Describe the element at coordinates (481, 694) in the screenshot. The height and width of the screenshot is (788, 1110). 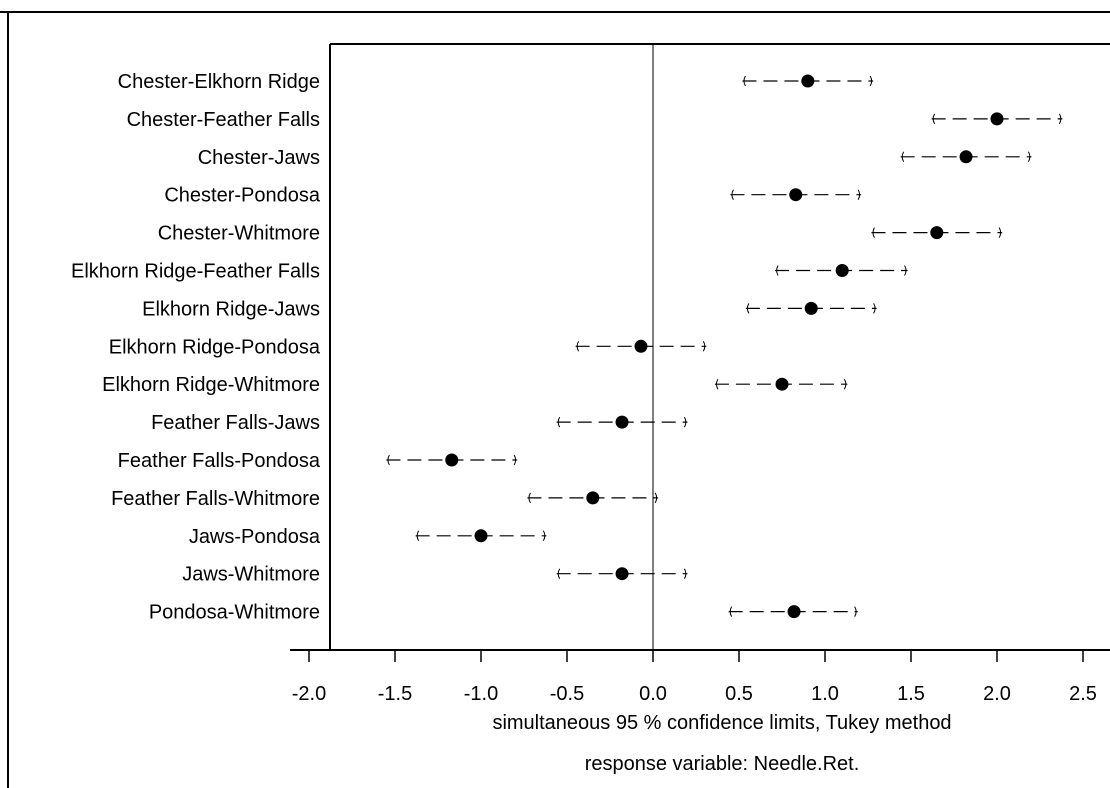
I see `x-tick-label: -1.0` at that location.